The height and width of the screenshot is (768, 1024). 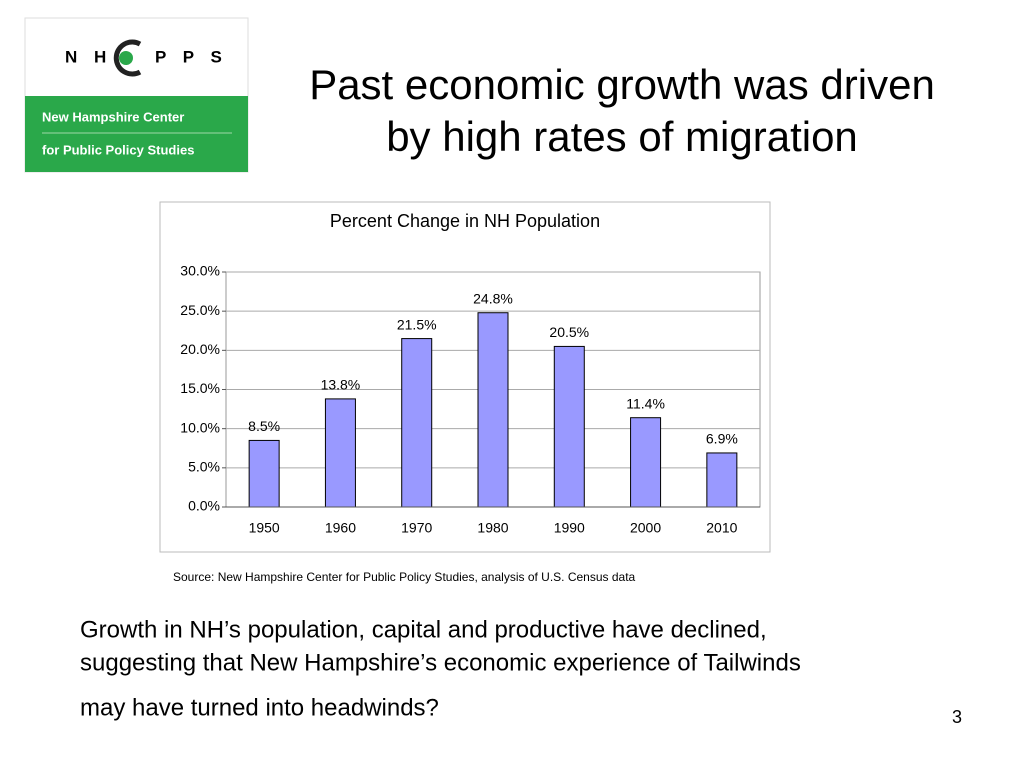 I want to click on x-tick-label: 1960, so click(x=340, y=528).